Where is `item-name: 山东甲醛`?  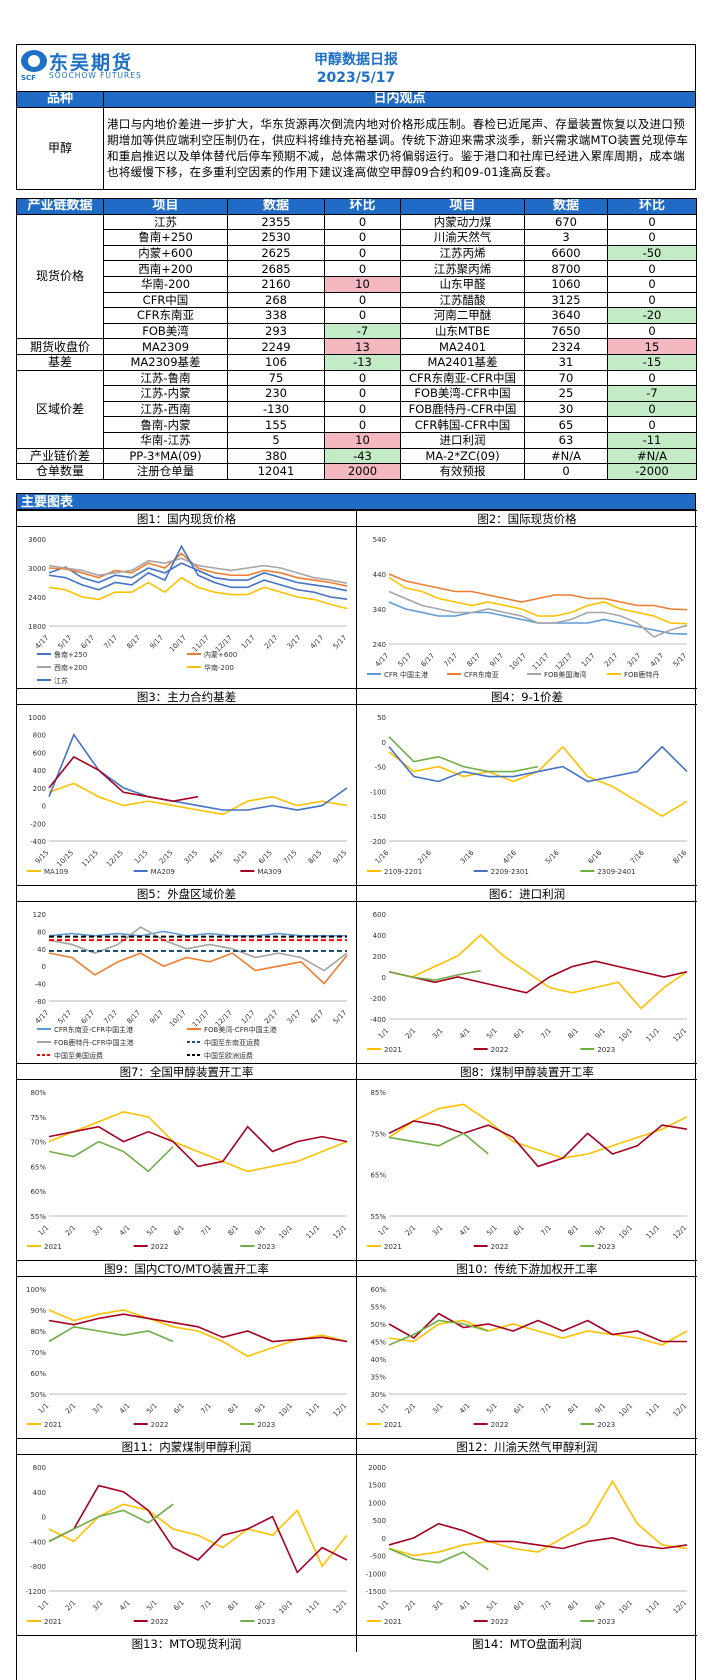
item-name: 山东甲醛 is located at coordinates (462, 284).